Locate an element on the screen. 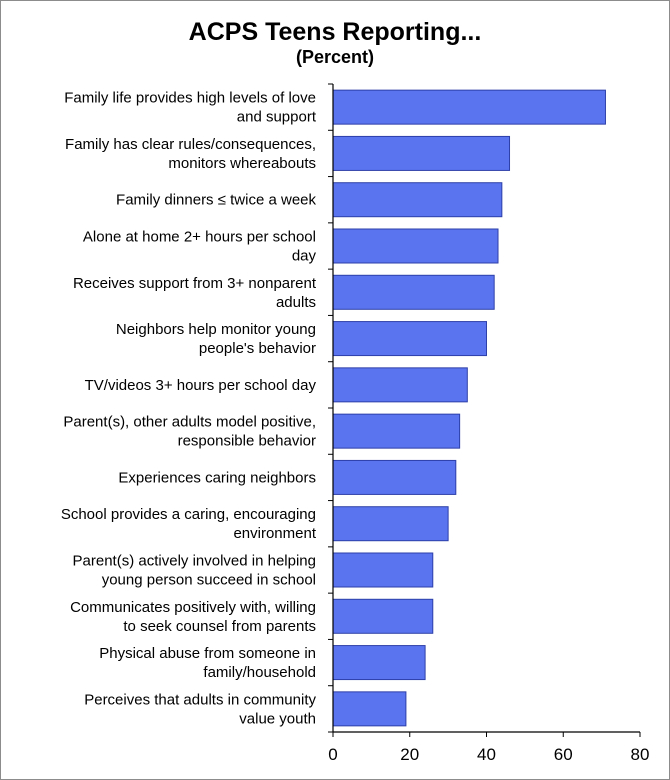 This screenshot has height=780, width=670. chart-subtitle: (Percent) is located at coordinates (335, 57).